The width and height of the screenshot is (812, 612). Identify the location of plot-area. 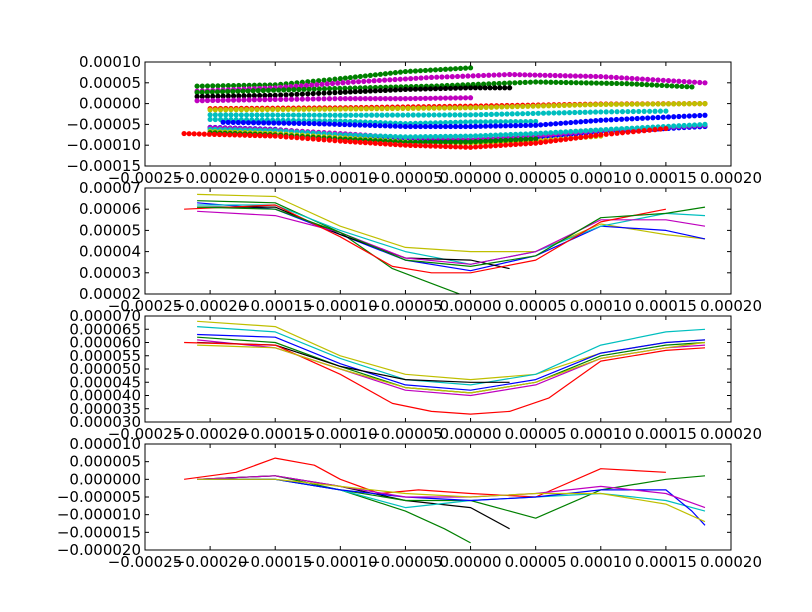
(445, 500).